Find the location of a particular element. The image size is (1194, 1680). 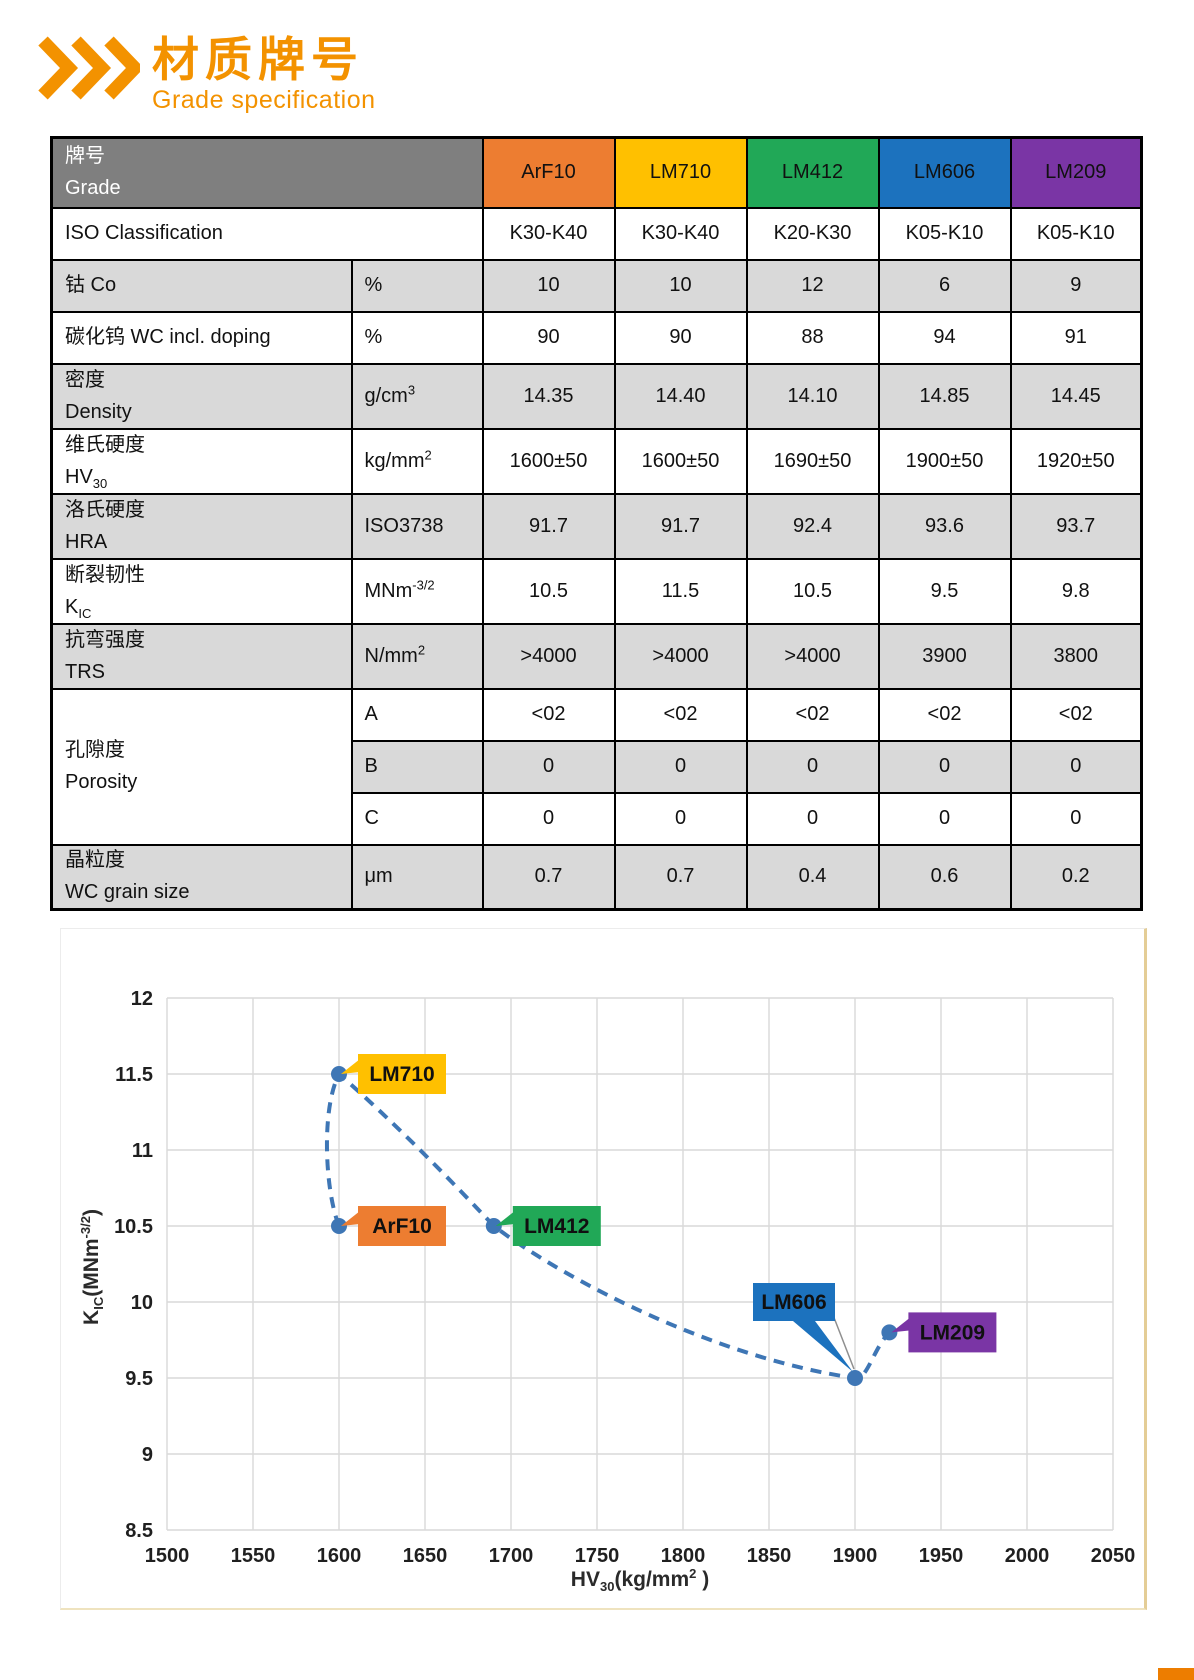

value-cell-hv30-0: 1600±50 is located at coordinates (548, 461).